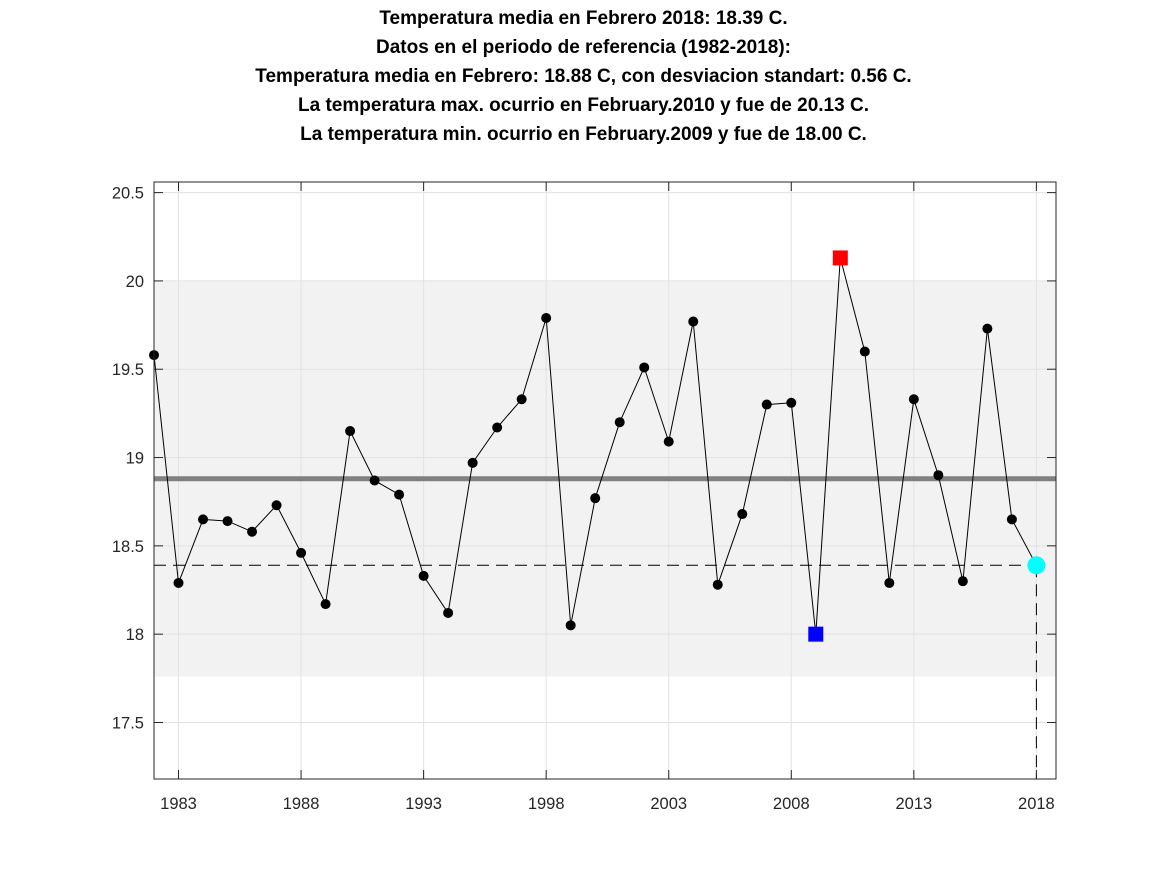 This screenshot has height=875, width=1167. What do you see at coordinates (178, 804) in the screenshot?
I see `x-tick-label: 1983` at bounding box center [178, 804].